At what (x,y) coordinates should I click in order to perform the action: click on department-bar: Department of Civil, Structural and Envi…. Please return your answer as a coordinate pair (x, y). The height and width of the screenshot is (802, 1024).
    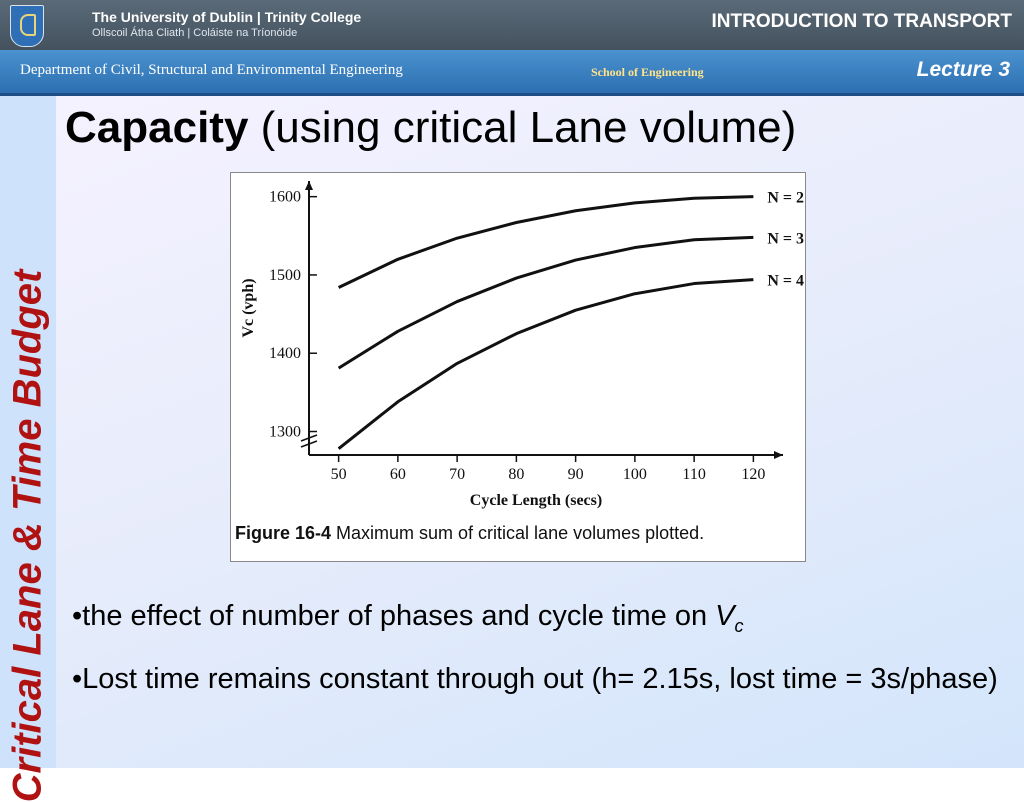
    Looking at the image, I should click on (512, 73).